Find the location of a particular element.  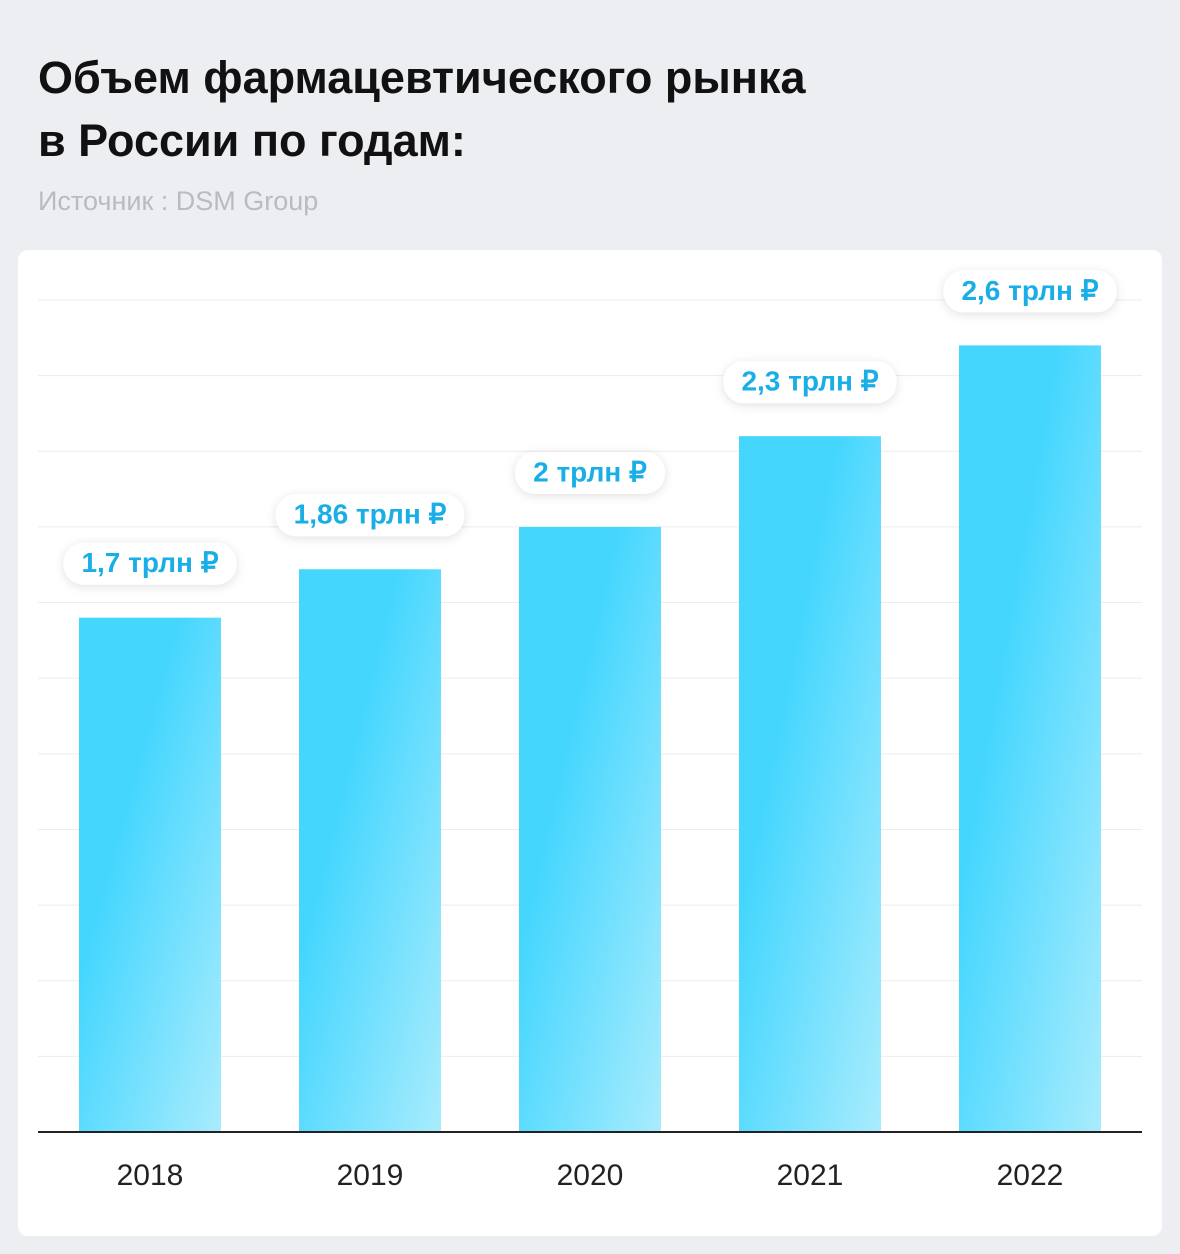

value-label-text: 1,7 трлн ₽ is located at coordinates (149, 562).